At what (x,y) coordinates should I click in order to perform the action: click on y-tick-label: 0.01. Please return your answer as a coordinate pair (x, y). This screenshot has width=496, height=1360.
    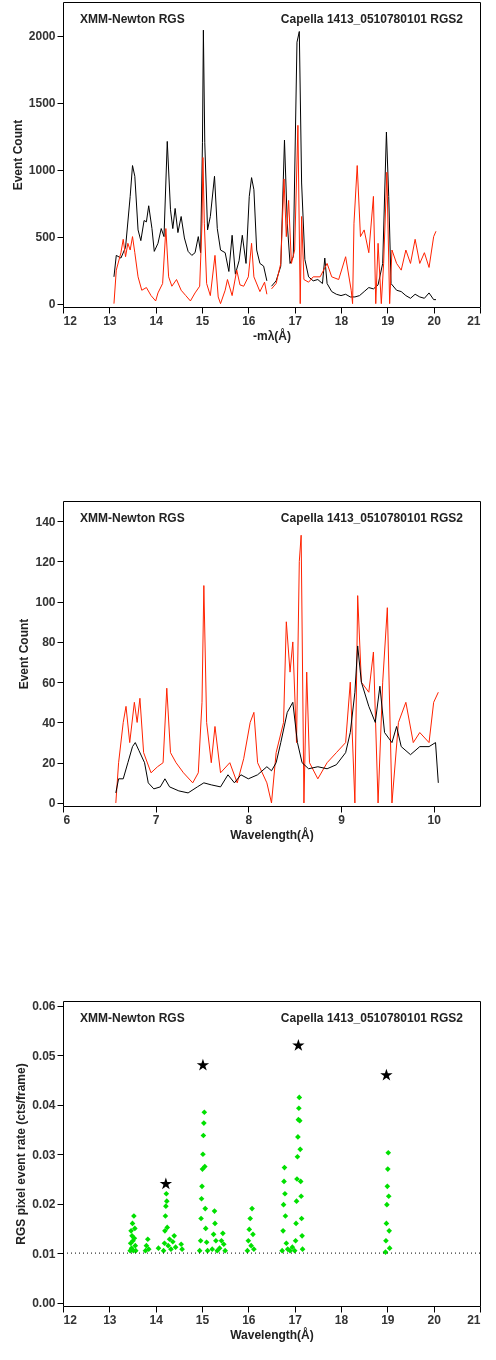
    Looking at the image, I should click on (44, 1253).